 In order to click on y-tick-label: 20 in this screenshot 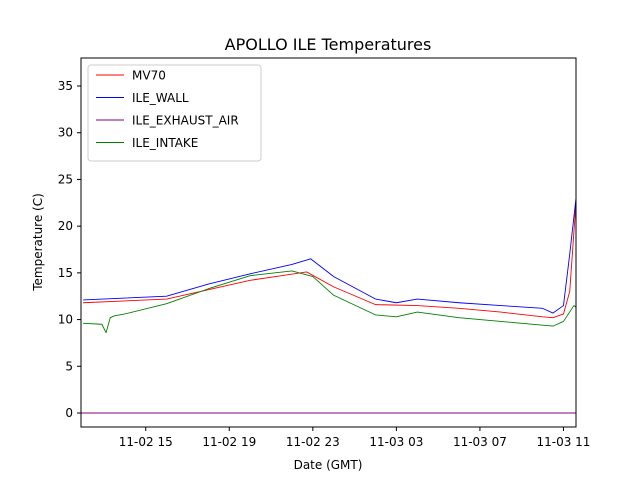, I will do `click(65, 226)`.